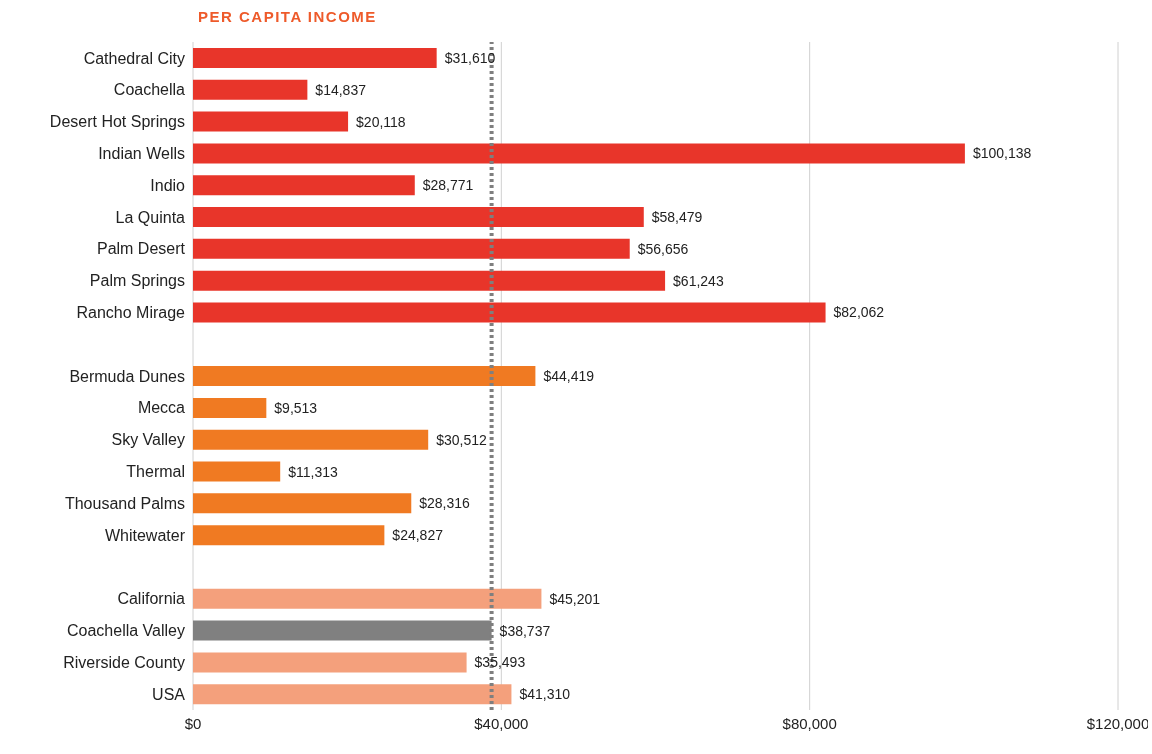  Describe the element at coordinates (149, 90) in the screenshot. I see `y-tick-label: Coachella` at that location.